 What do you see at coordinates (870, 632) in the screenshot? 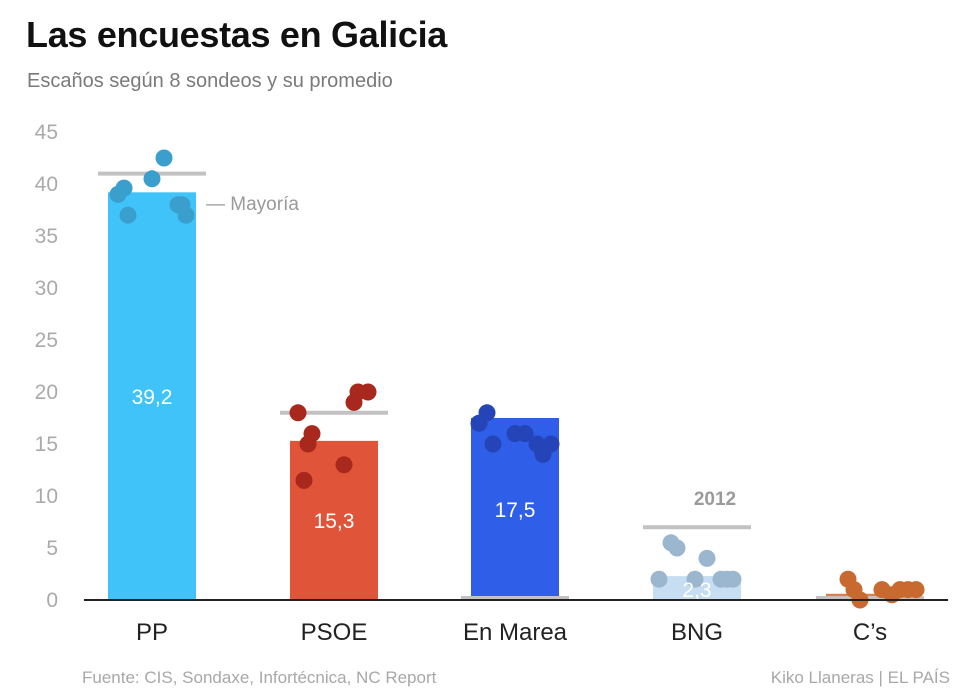
I see `category-label: C’s` at bounding box center [870, 632].